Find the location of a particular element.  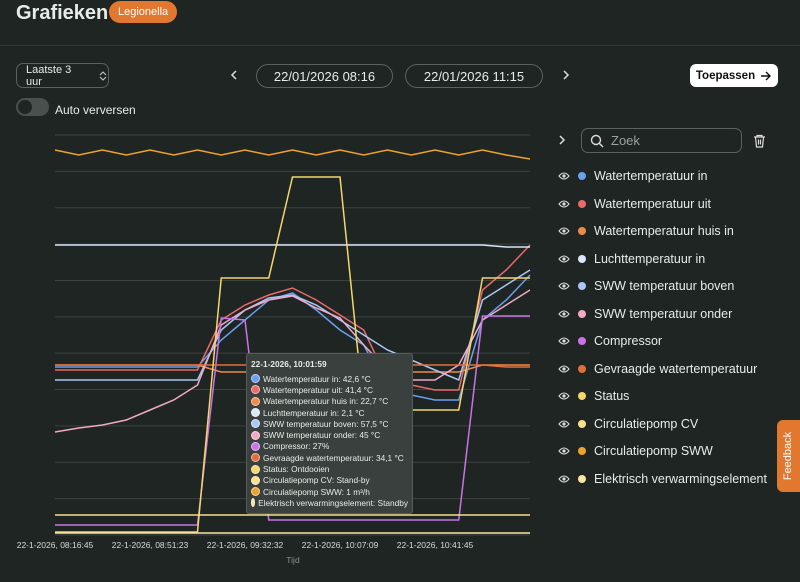

tooltip-text: Watertemperatuur in: 42,6 °C is located at coordinates (317, 378).